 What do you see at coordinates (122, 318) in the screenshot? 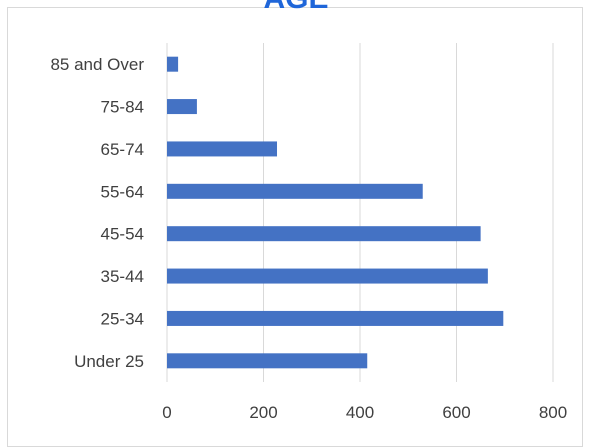
I see `category-label-25-34: 25-34` at bounding box center [122, 318].